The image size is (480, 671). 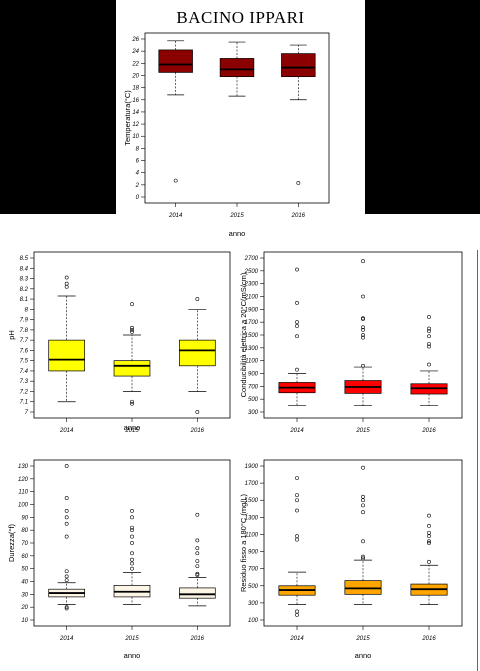 What do you see at coordinates (252, 310) in the screenshot?
I see `y-tick-label: 1900` at bounding box center [252, 310].